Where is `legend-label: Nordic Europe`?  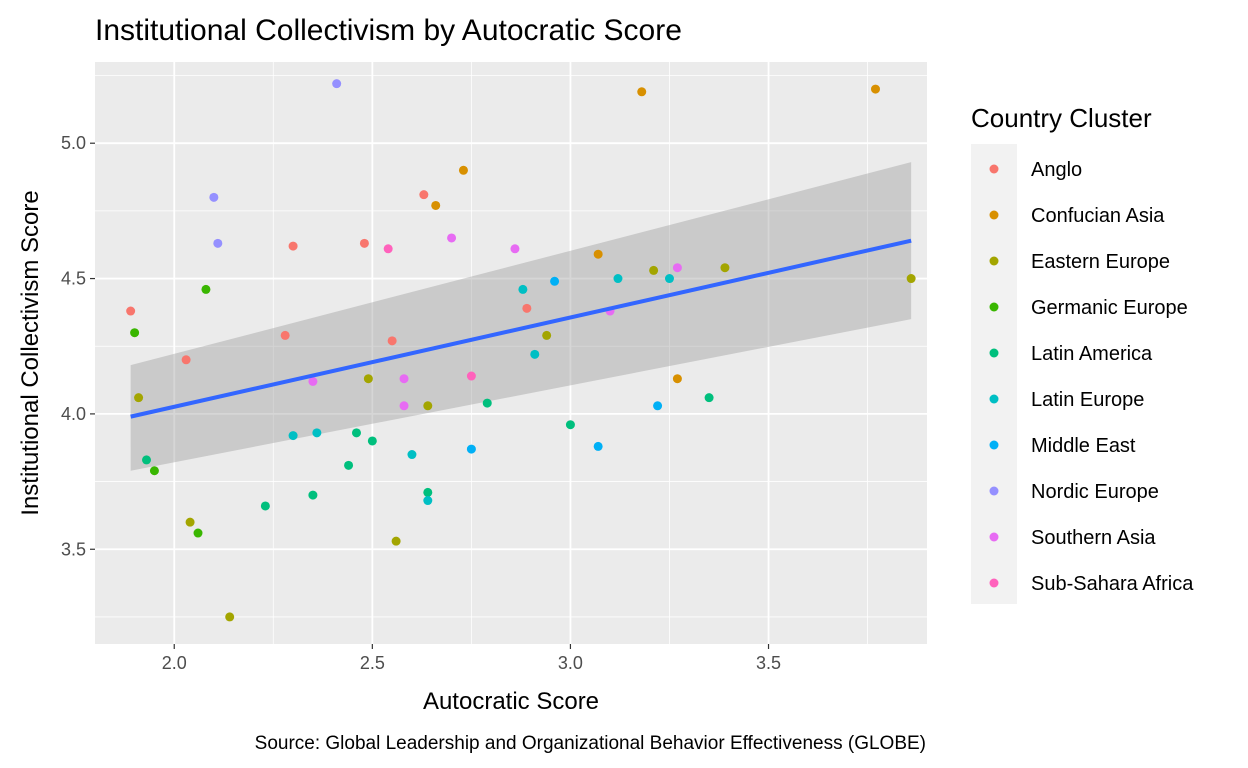 legend-label: Nordic Europe is located at coordinates (1095, 492).